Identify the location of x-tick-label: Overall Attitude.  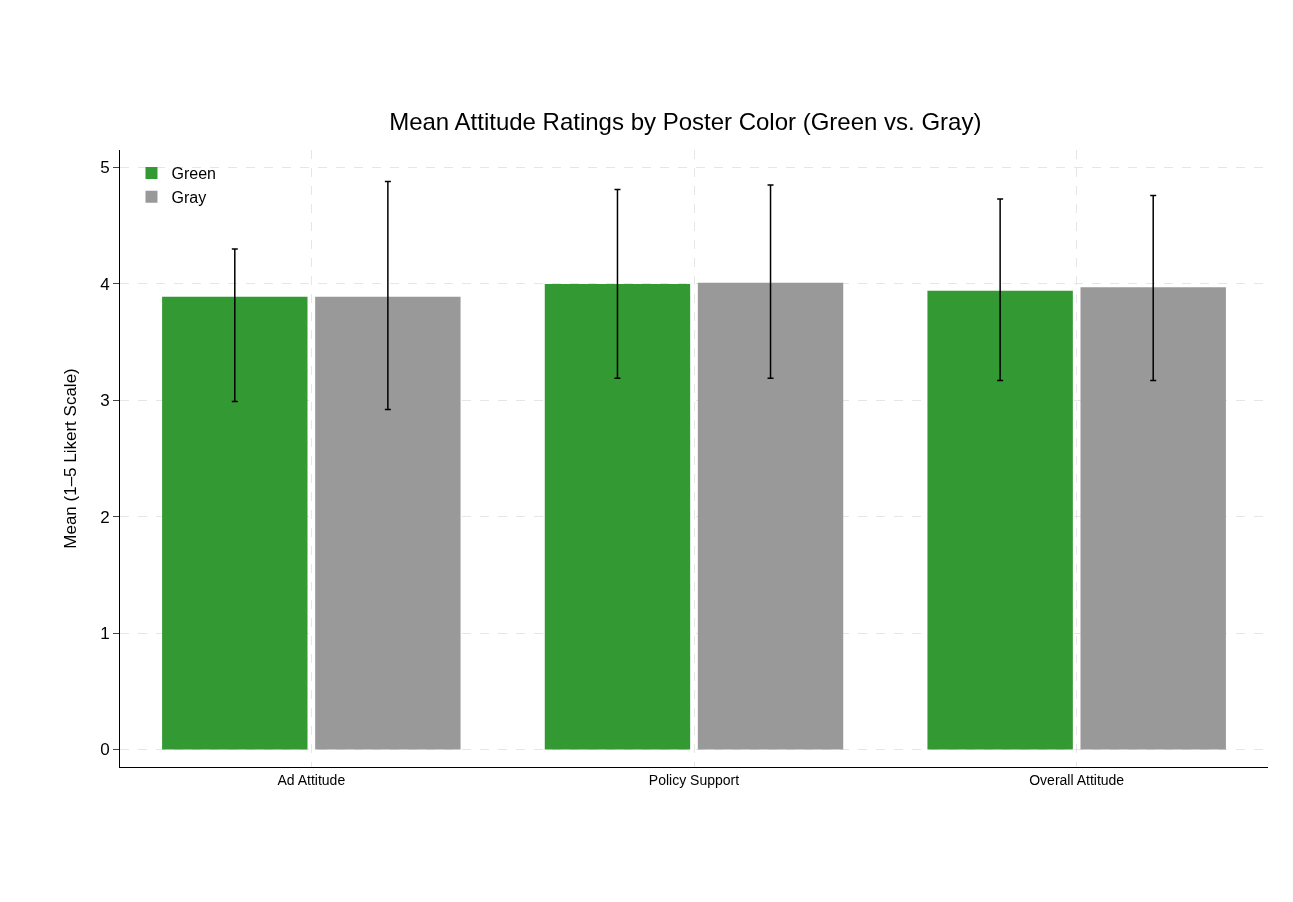
(1077, 779).